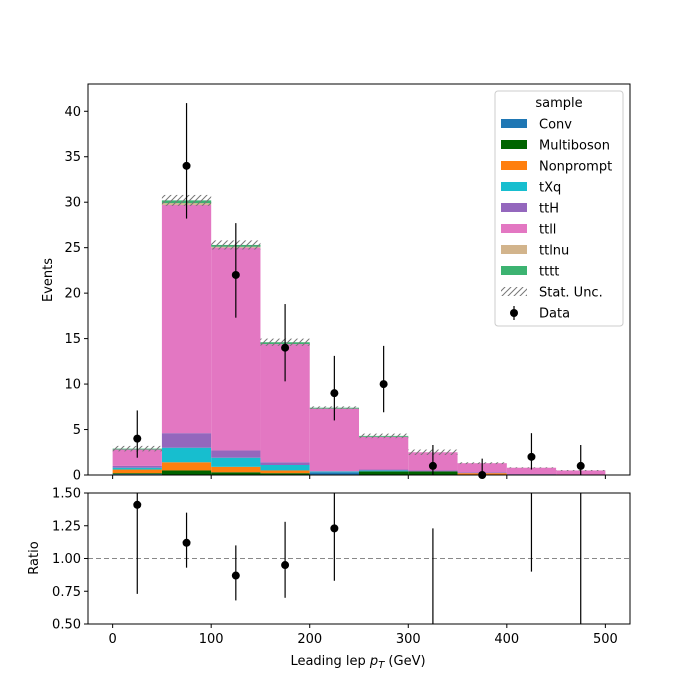 The image size is (700, 700). I want to click on x-label-unit: (GeV), so click(404, 661).